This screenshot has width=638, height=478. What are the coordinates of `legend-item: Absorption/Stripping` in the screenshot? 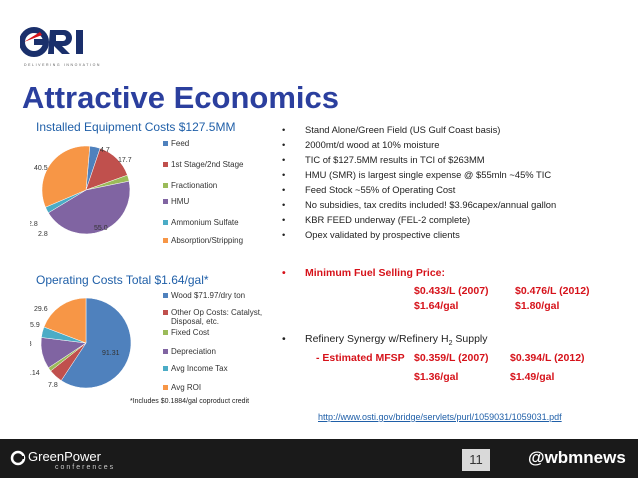 It's located at (203, 240).